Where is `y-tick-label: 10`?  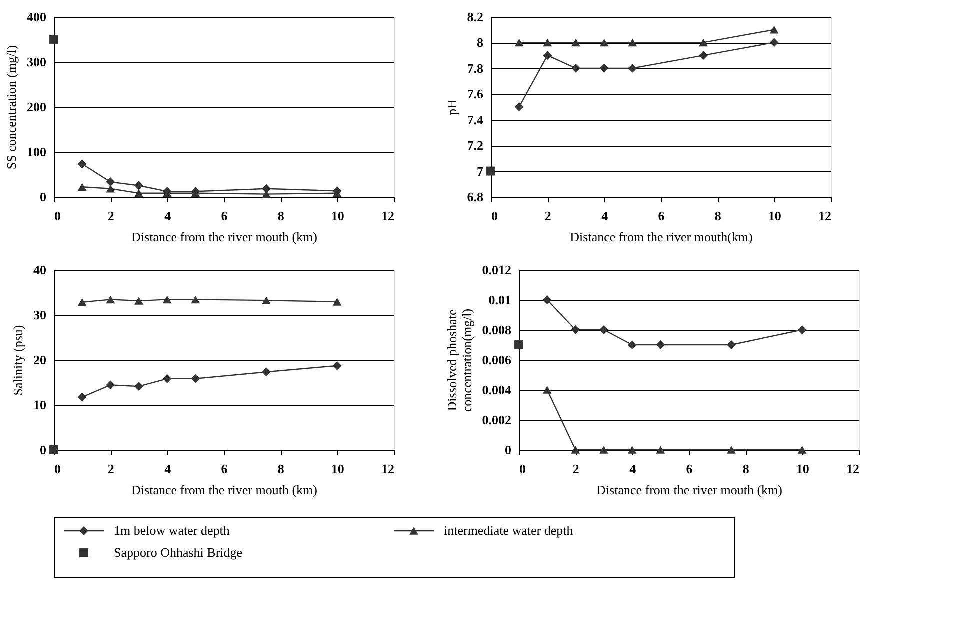 y-tick-label: 10 is located at coordinates (40, 405).